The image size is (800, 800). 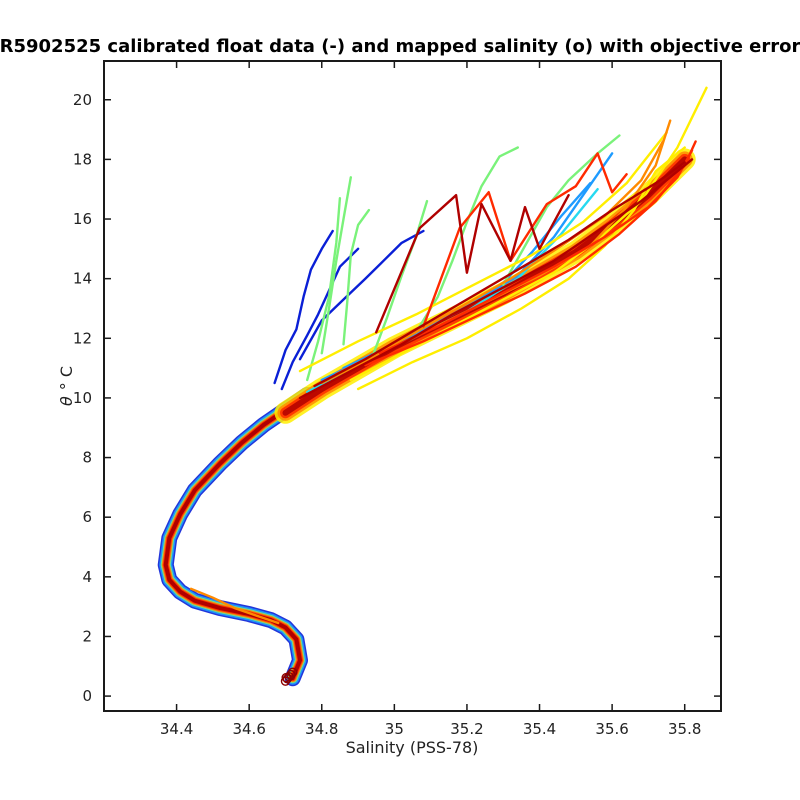 I want to click on y-tick-label: 14, so click(x=82, y=279).